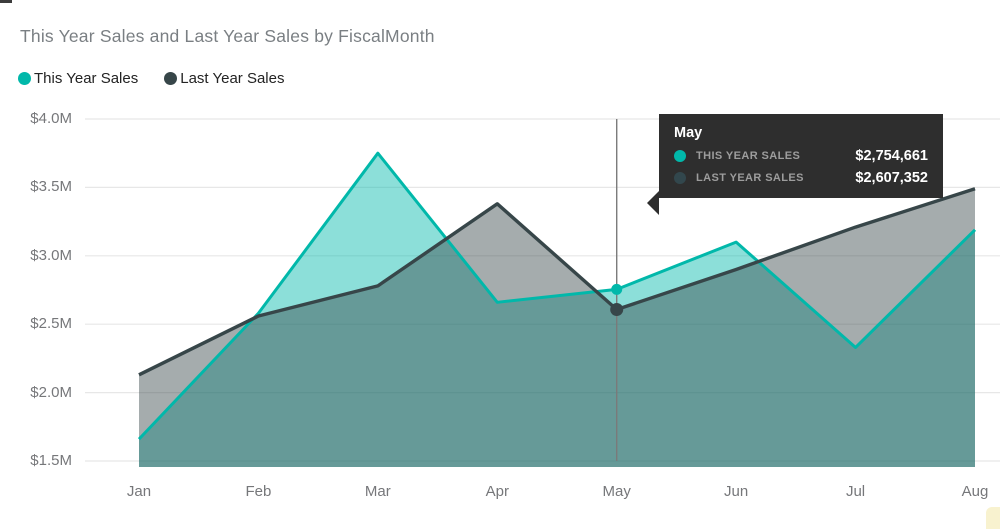 The width and height of the screenshot is (1000, 529). I want to click on this-year-point-may, so click(617, 289).